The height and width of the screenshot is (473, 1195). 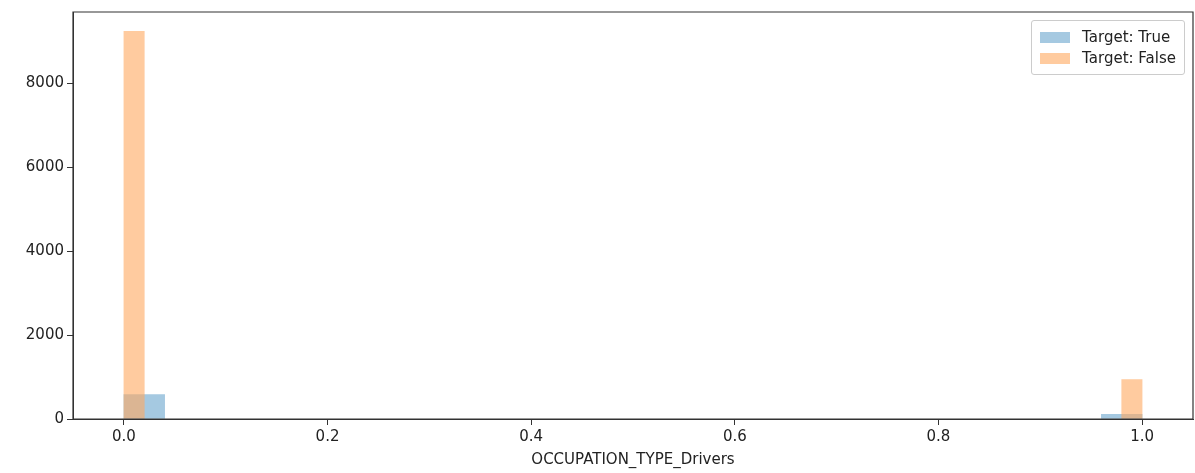 What do you see at coordinates (144, 406) in the screenshot?
I see `bar` at bounding box center [144, 406].